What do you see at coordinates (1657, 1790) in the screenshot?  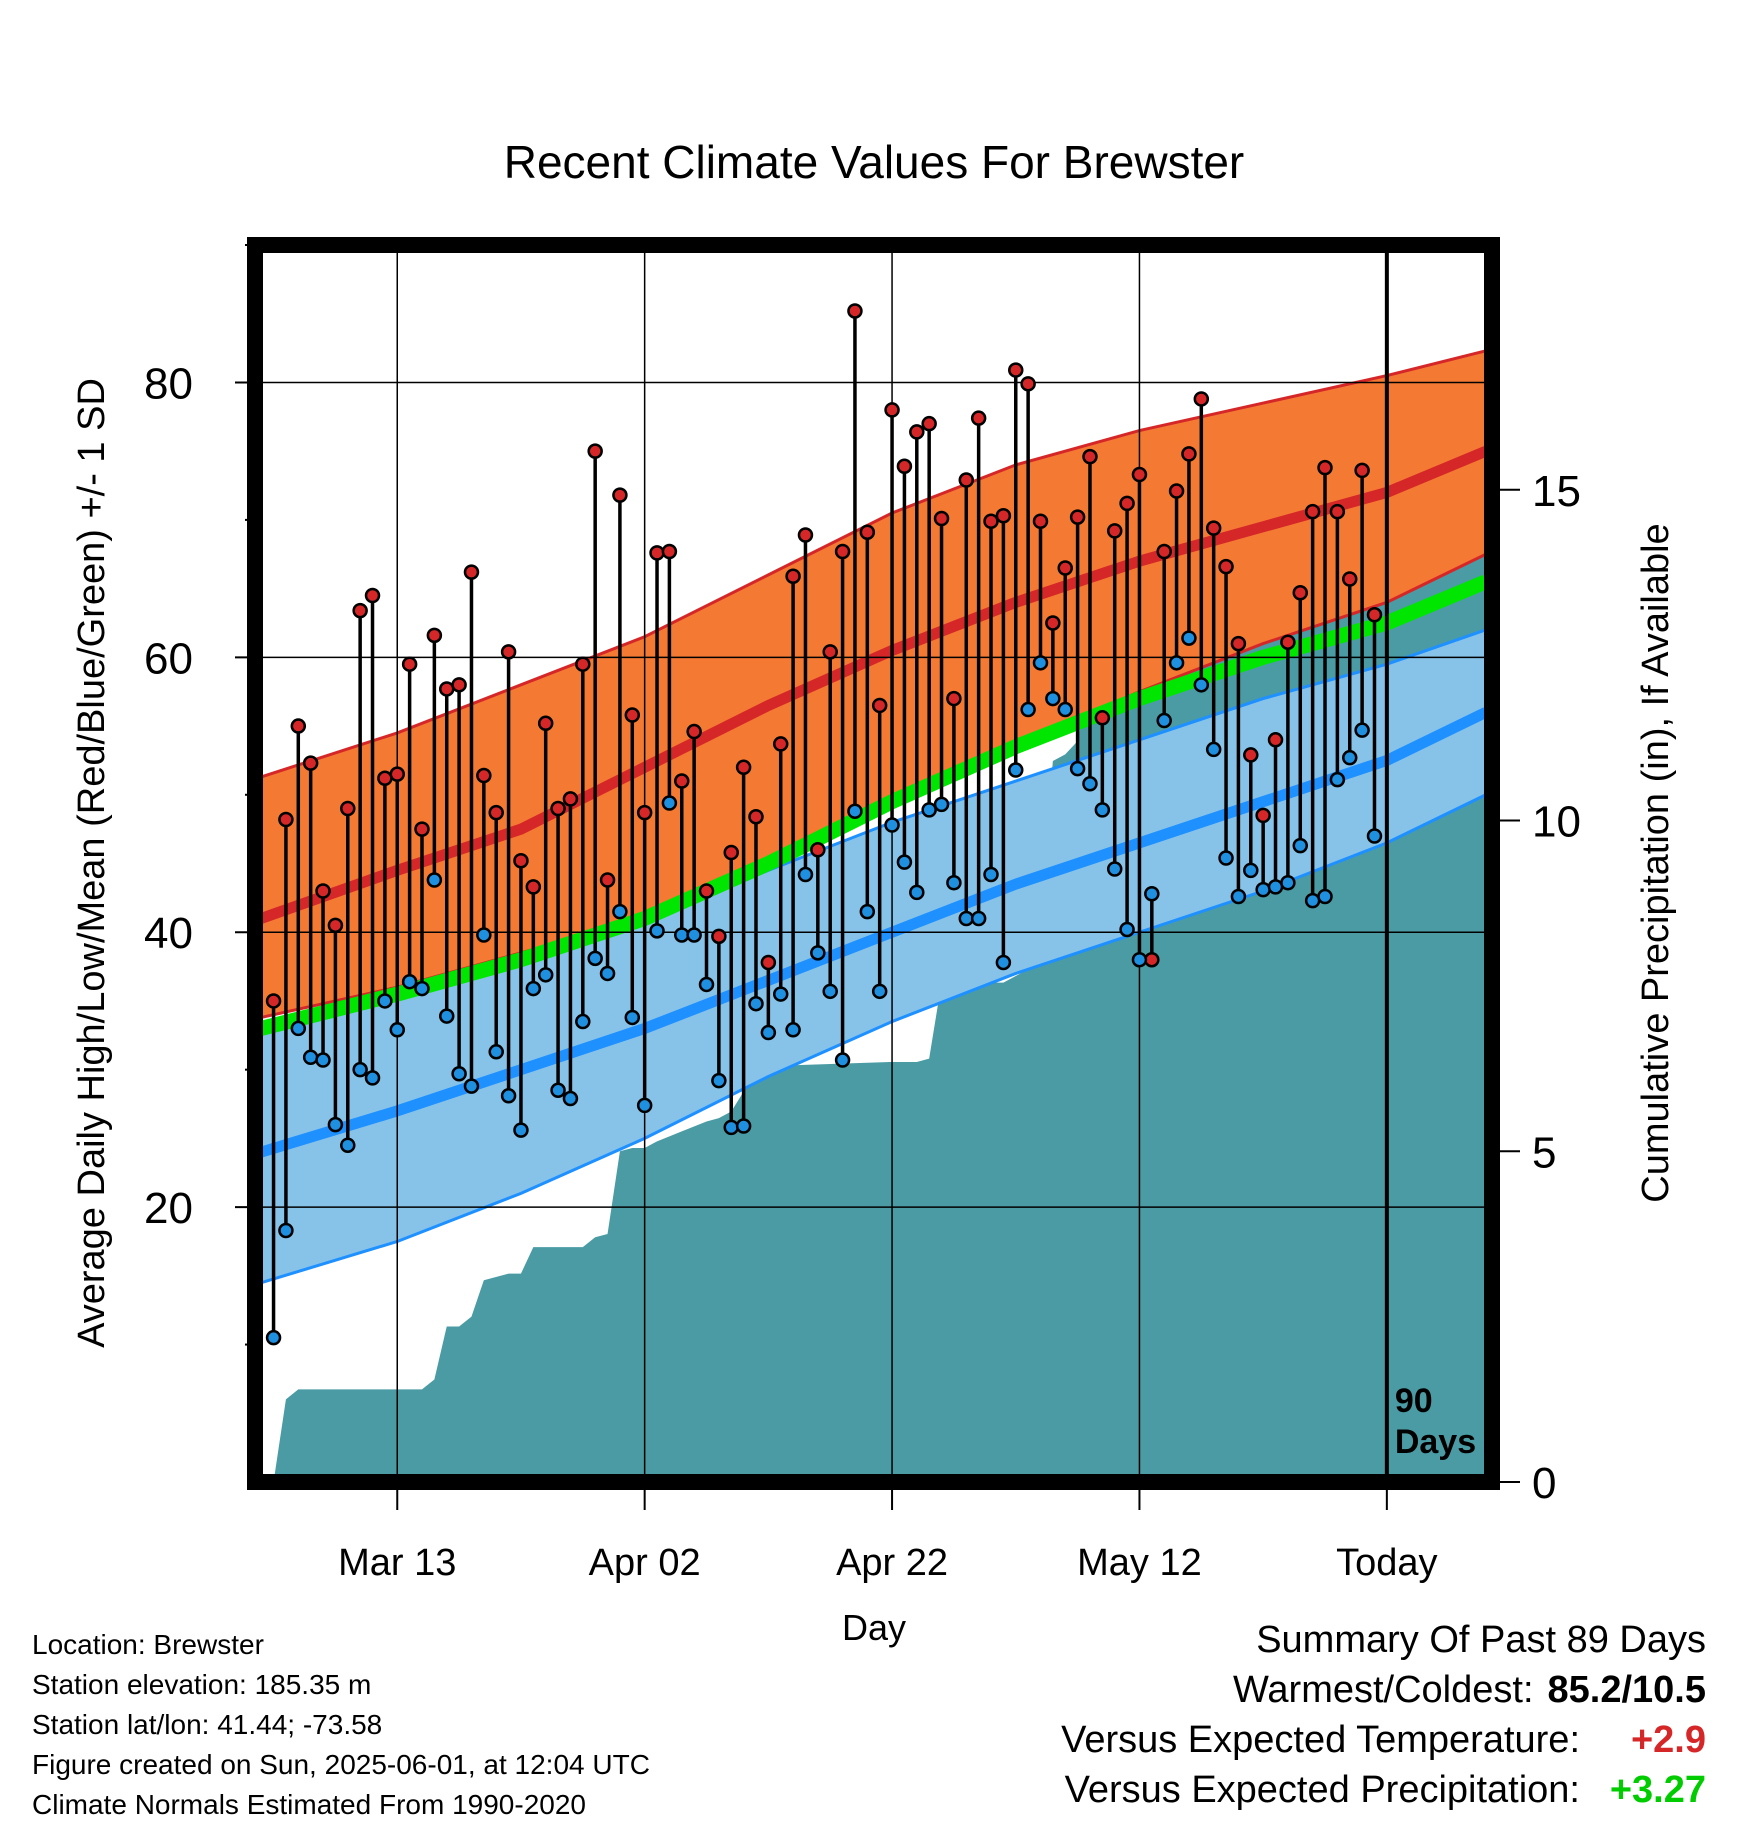 I see `precip-value: +3.27` at bounding box center [1657, 1790].